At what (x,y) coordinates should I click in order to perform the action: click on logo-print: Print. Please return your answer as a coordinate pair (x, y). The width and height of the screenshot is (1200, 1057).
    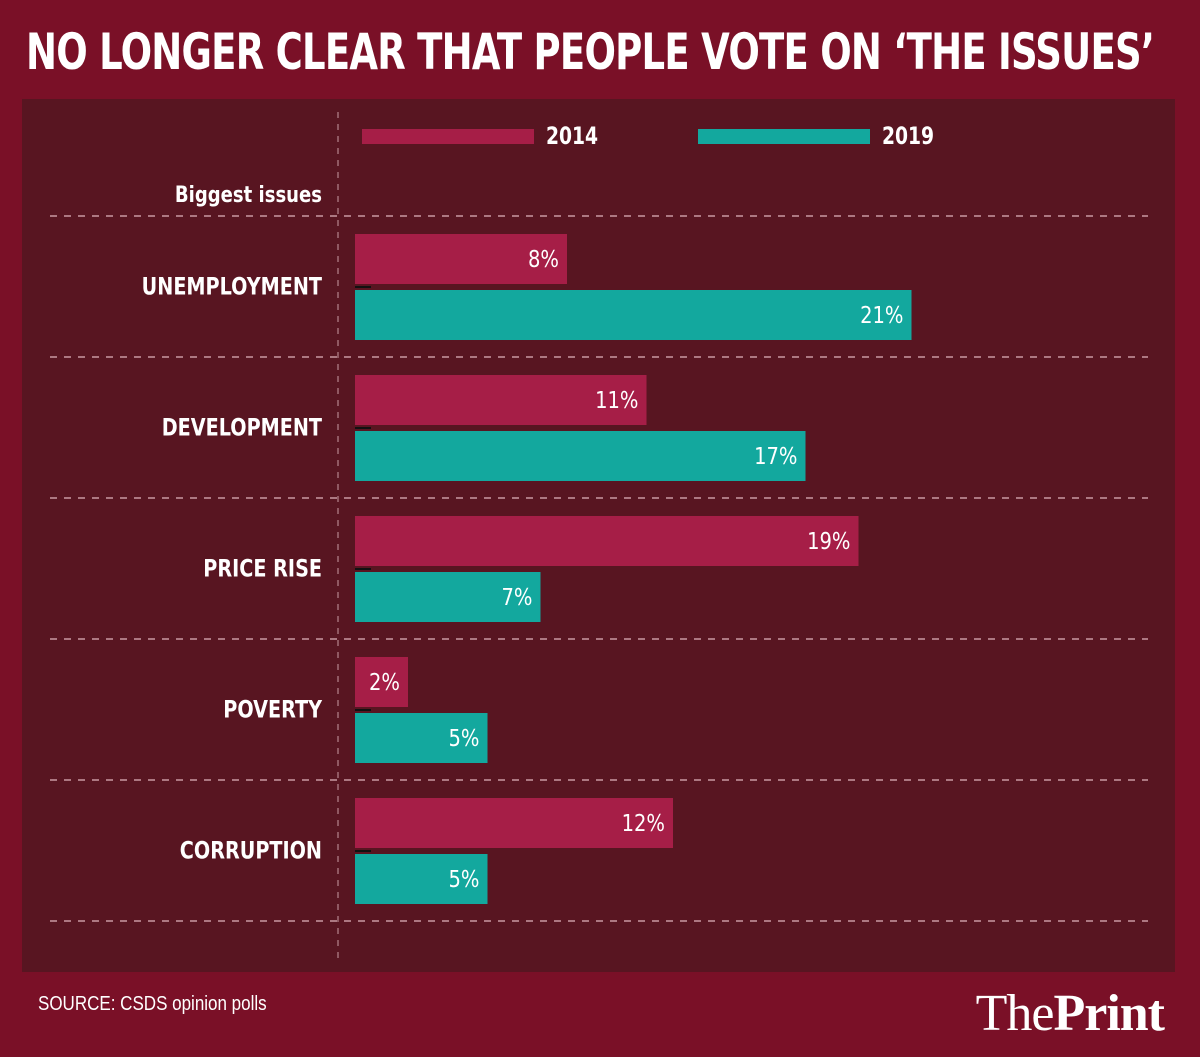
    Looking at the image, I should click on (1109, 1013).